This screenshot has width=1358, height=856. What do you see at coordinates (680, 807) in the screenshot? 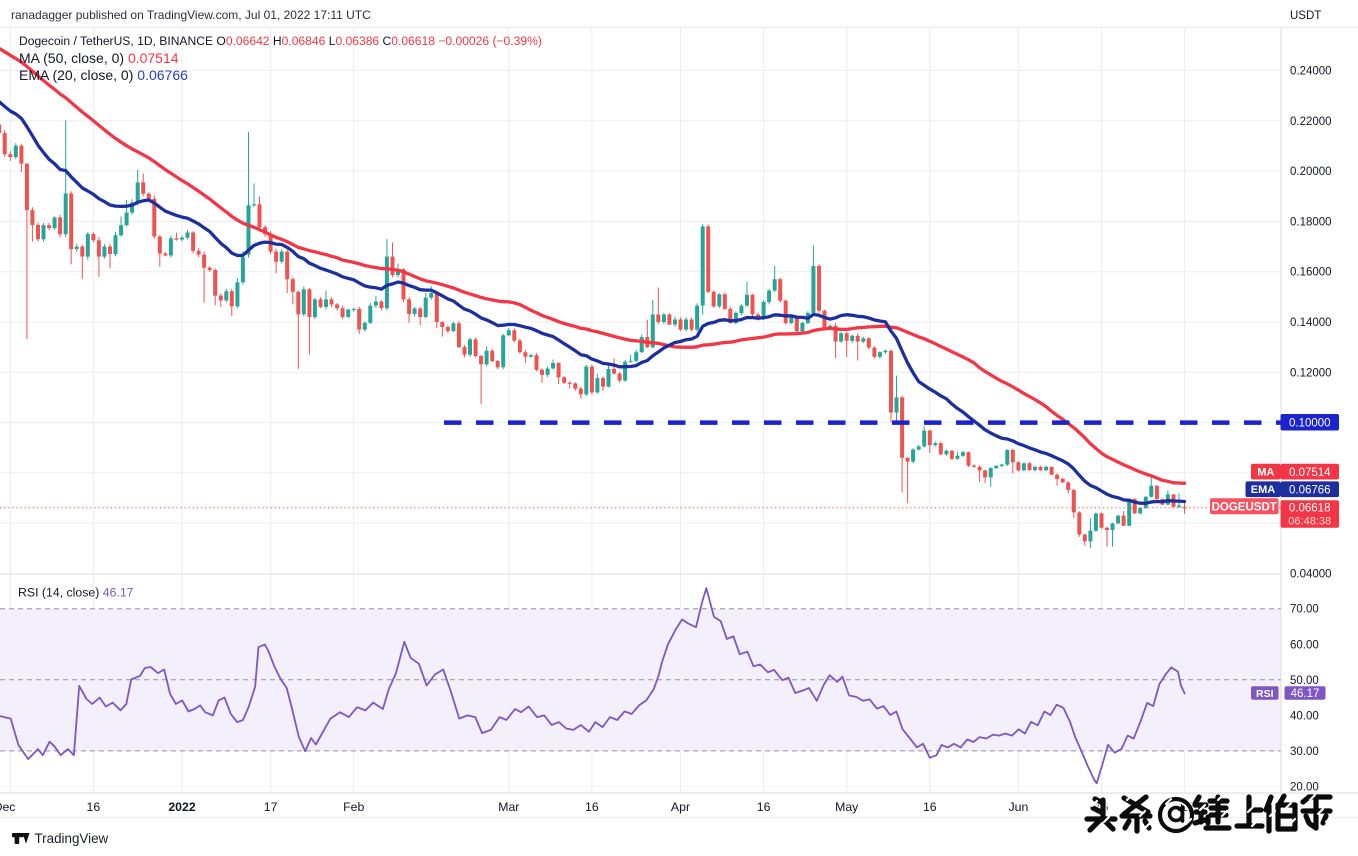
I see `svg-text: Apr` at bounding box center [680, 807].